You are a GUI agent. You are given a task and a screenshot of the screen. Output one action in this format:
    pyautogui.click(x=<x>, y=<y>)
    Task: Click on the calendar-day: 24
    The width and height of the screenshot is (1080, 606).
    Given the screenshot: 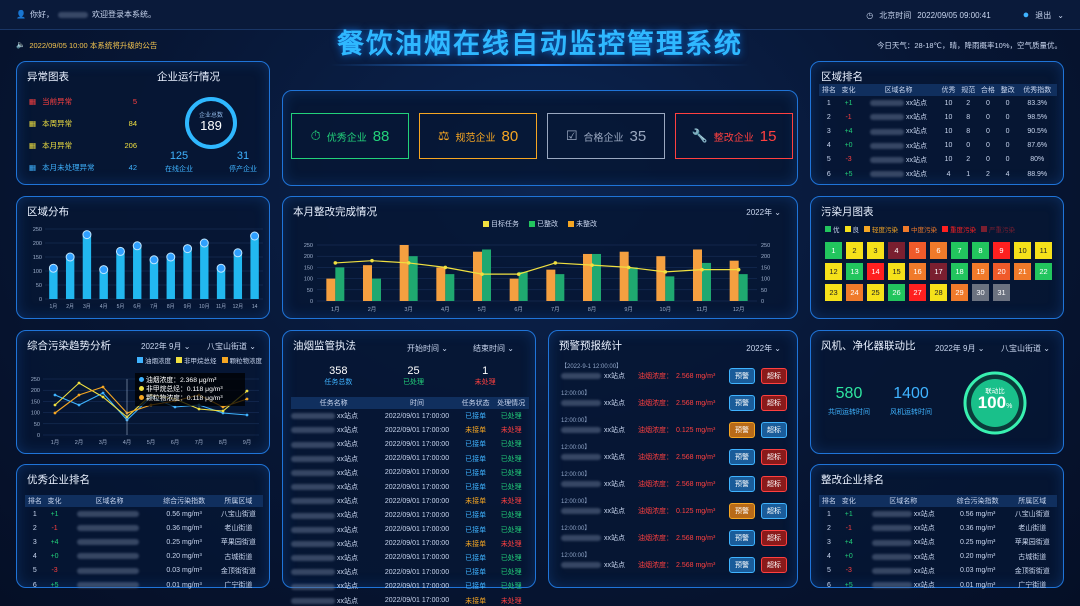 What is the action you would take?
    pyautogui.click(x=854, y=292)
    